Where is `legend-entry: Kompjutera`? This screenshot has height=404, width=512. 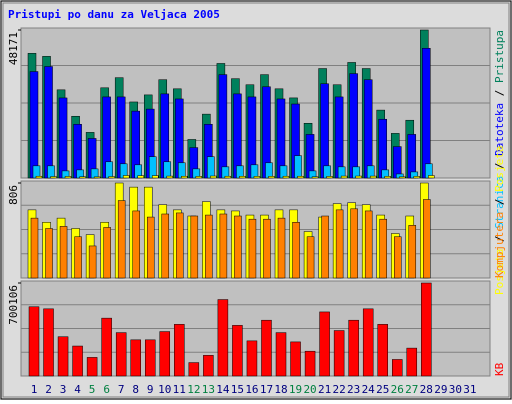
legend-entry: Kompjutera is located at coordinates (499, 245).